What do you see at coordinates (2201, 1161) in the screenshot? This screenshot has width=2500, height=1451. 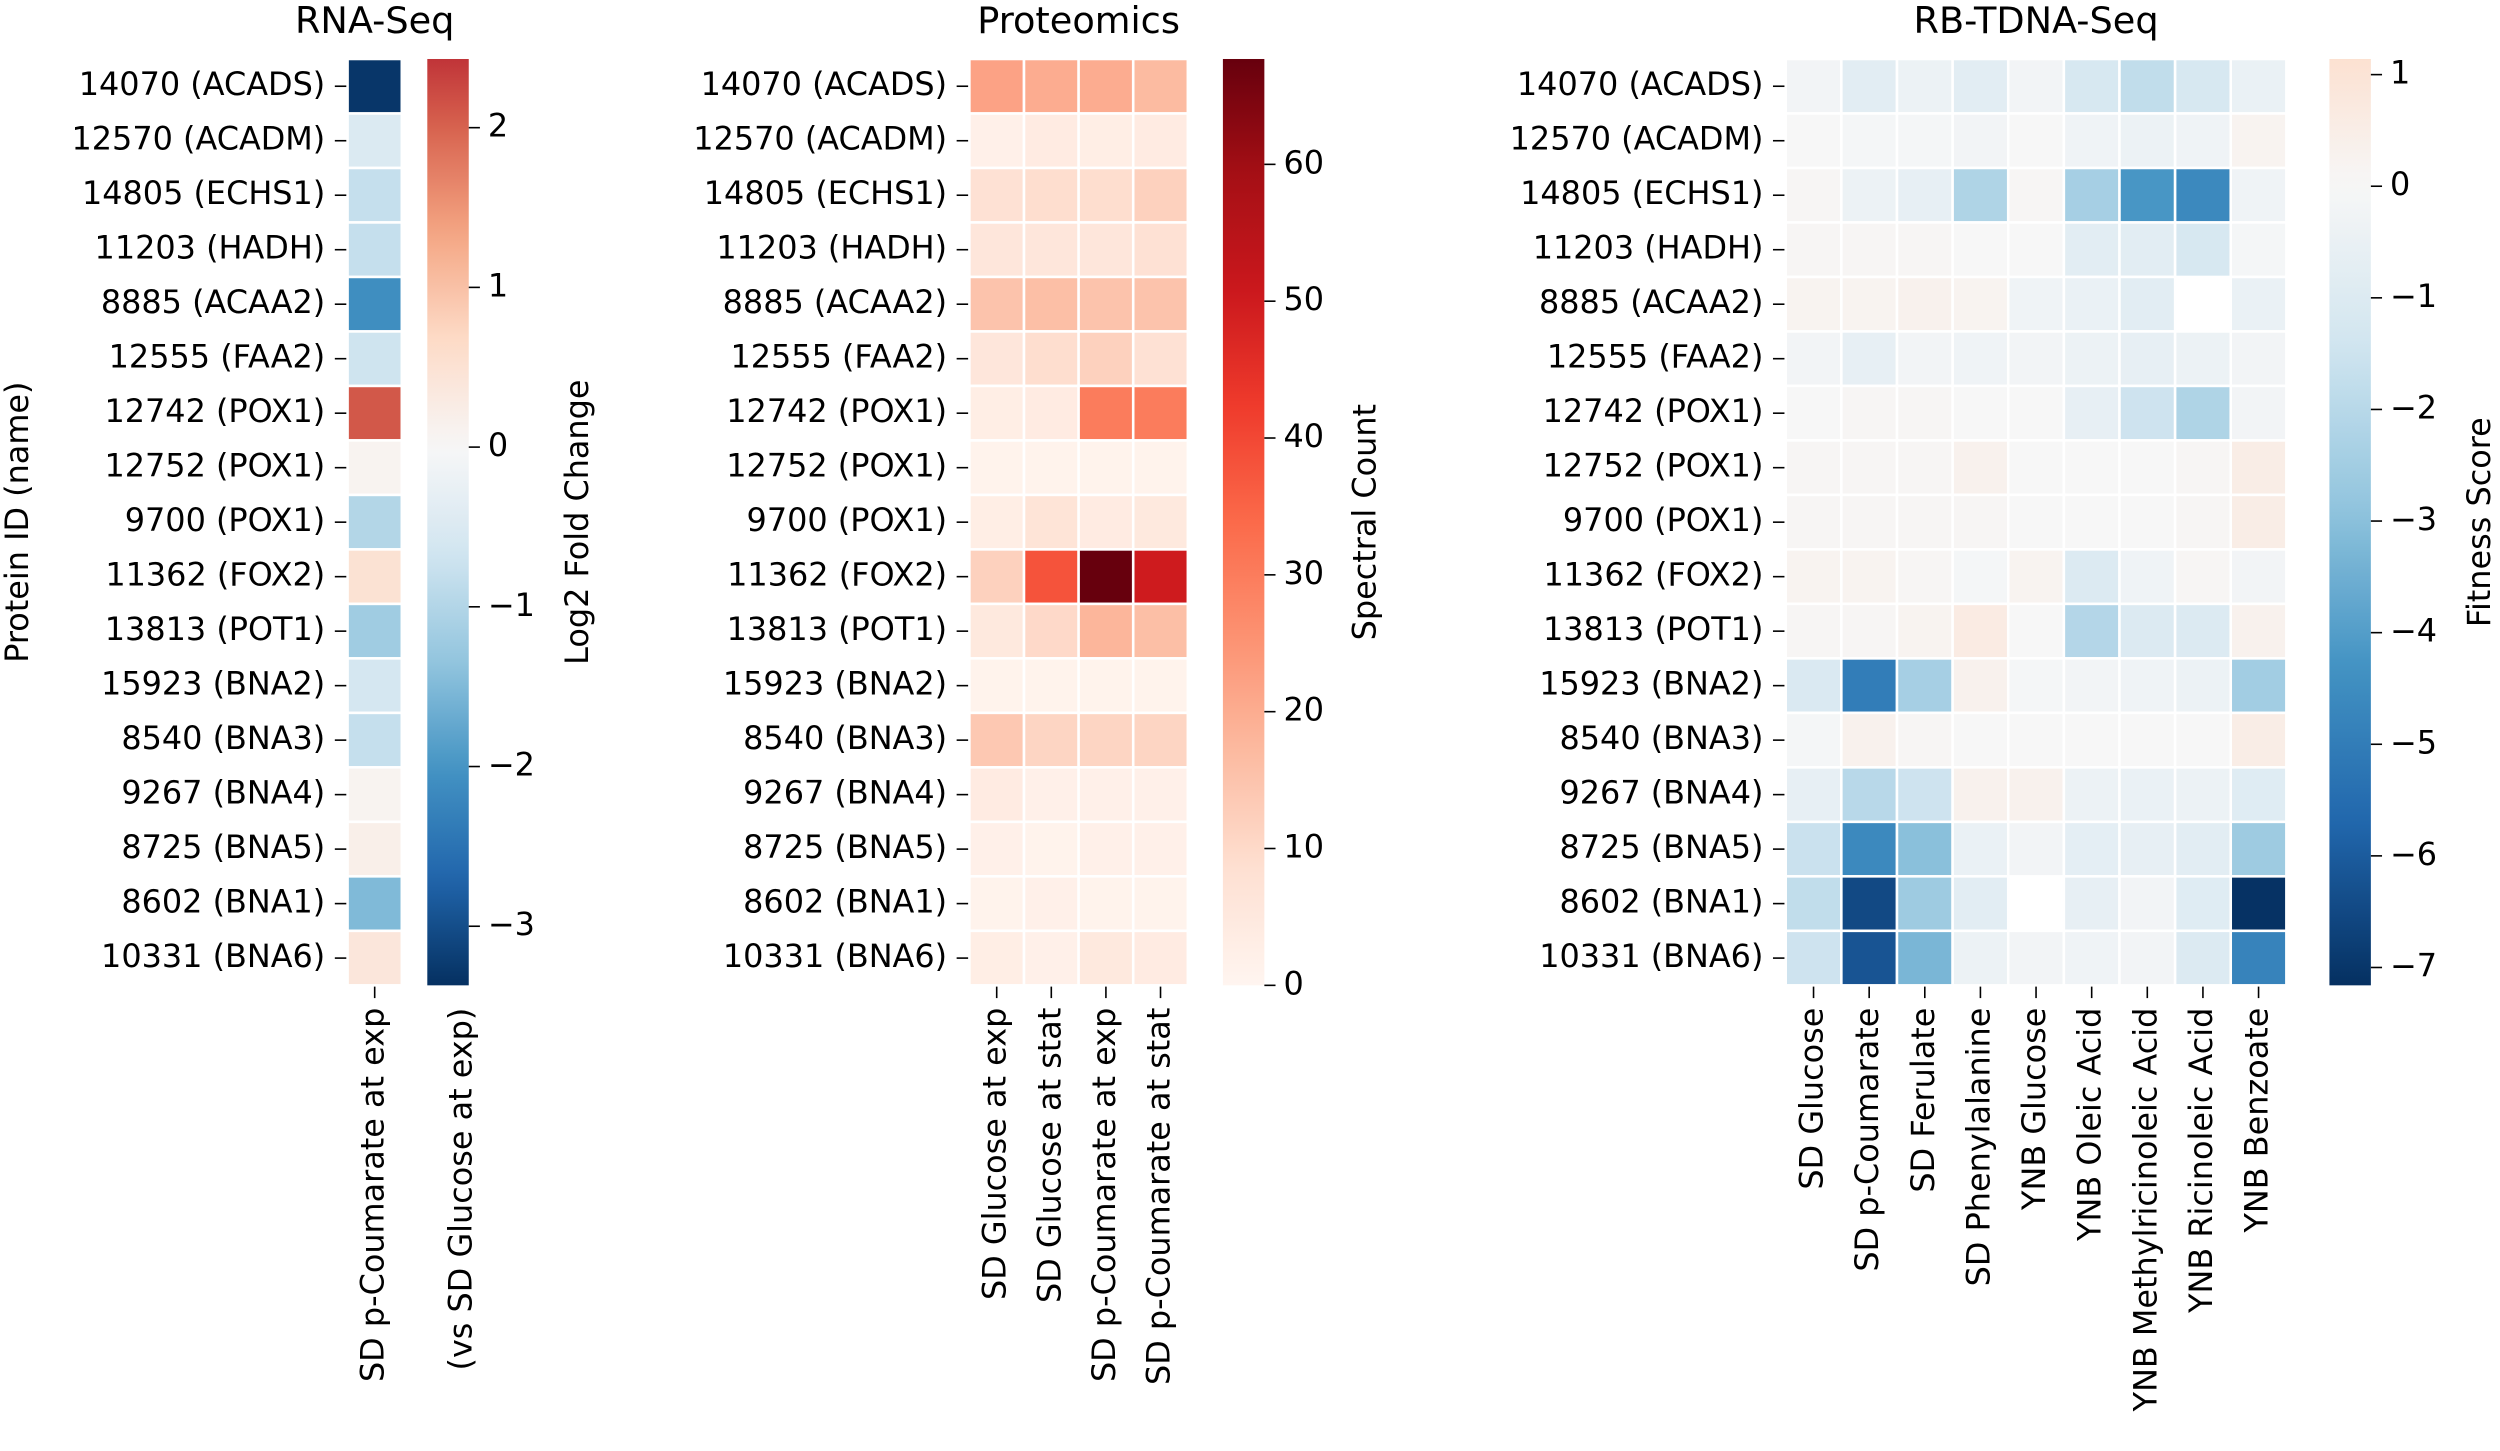 I see `column-label: YNB Ricinoleic Acid` at bounding box center [2201, 1161].